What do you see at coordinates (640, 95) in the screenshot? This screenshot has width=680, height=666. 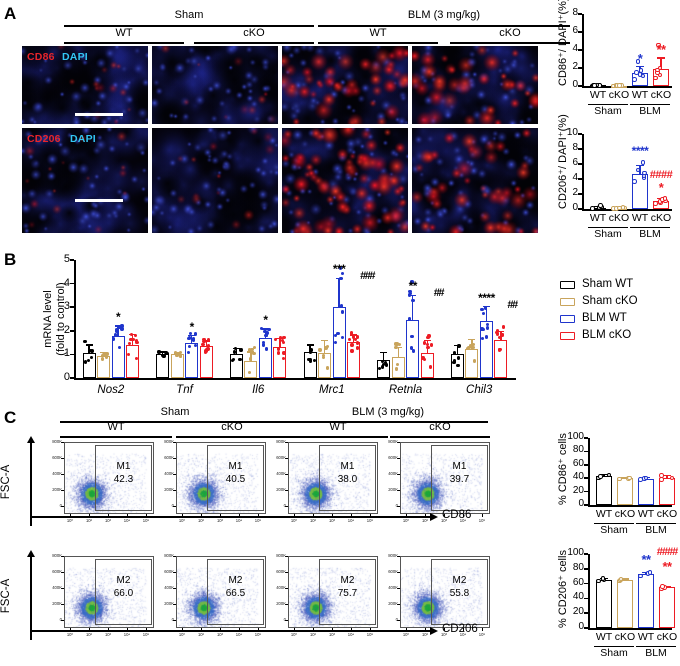 I see `category-label: WT` at bounding box center [640, 95].